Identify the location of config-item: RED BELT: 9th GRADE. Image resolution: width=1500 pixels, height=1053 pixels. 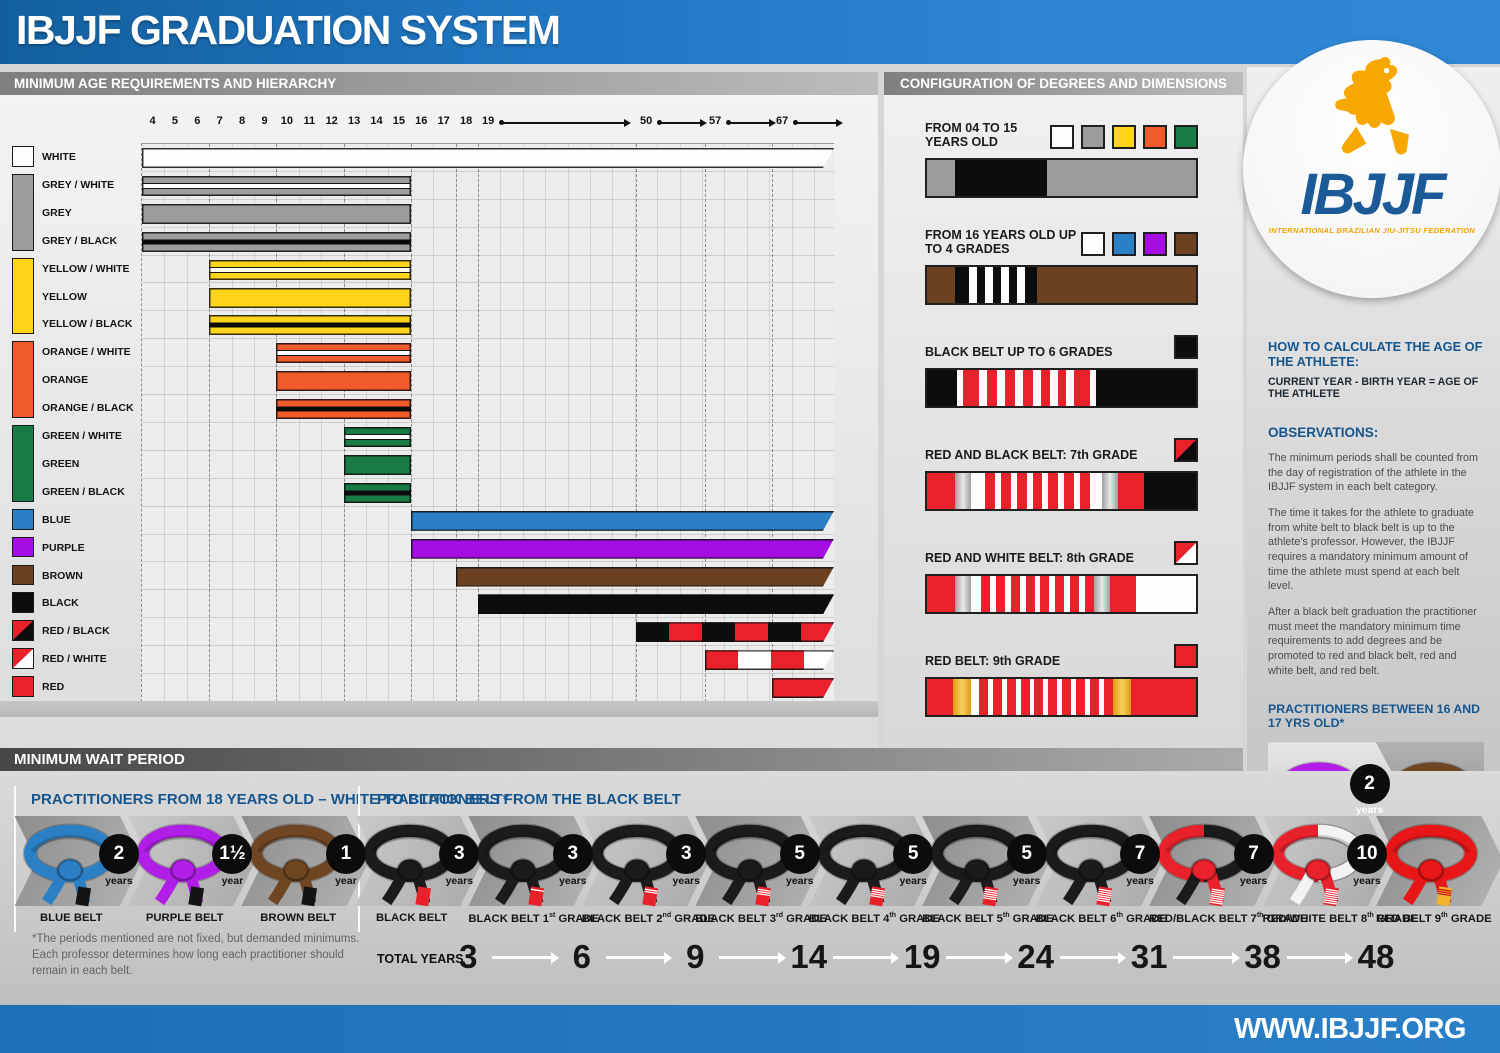
(1061, 680).